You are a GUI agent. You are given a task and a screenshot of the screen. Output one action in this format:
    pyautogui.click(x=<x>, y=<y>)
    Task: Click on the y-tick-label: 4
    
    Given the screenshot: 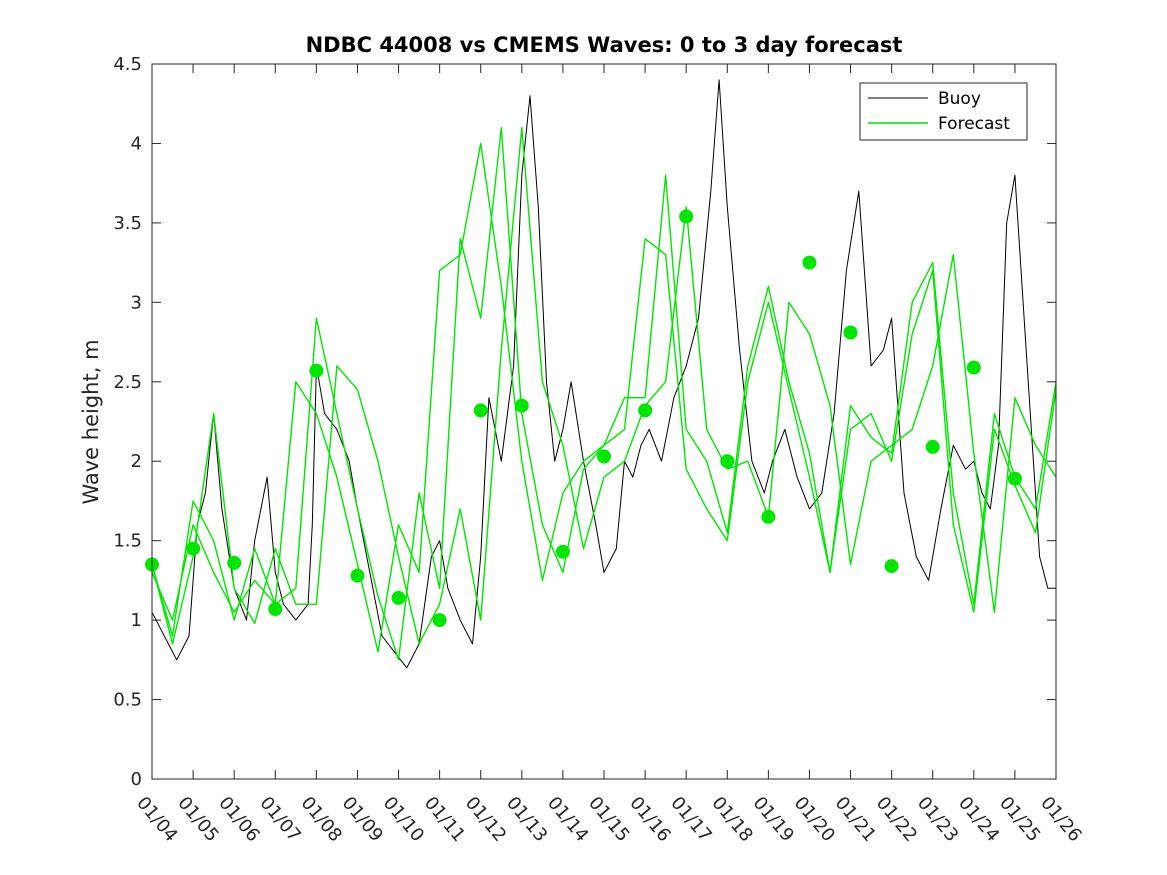 What is the action you would take?
    pyautogui.click(x=136, y=143)
    